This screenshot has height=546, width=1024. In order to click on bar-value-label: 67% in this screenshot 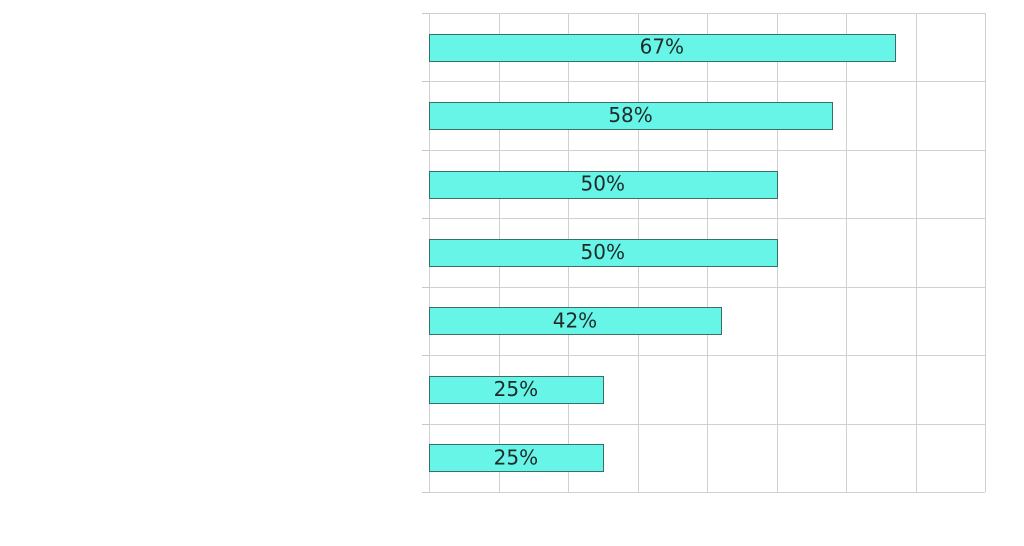, I will do `click(662, 47)`.